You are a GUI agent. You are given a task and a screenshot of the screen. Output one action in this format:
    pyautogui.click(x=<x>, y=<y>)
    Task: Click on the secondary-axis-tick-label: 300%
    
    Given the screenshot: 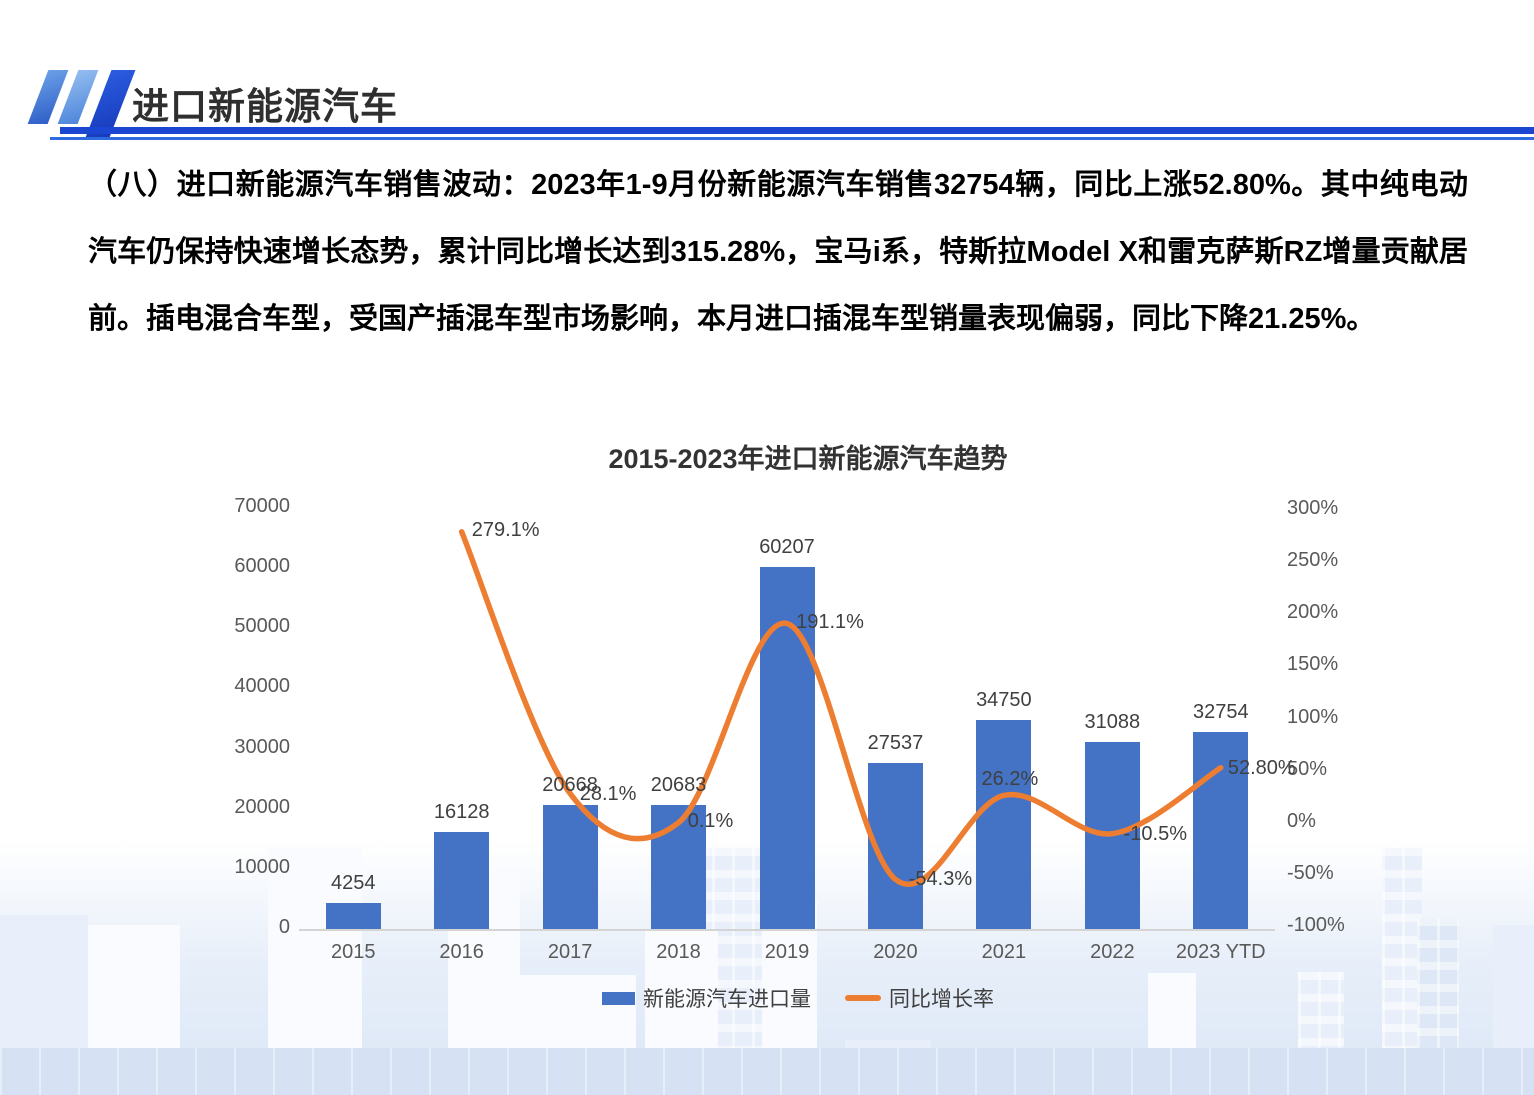 What is the action you would take?
    pyautogui.click(x=1313, y=508)
    